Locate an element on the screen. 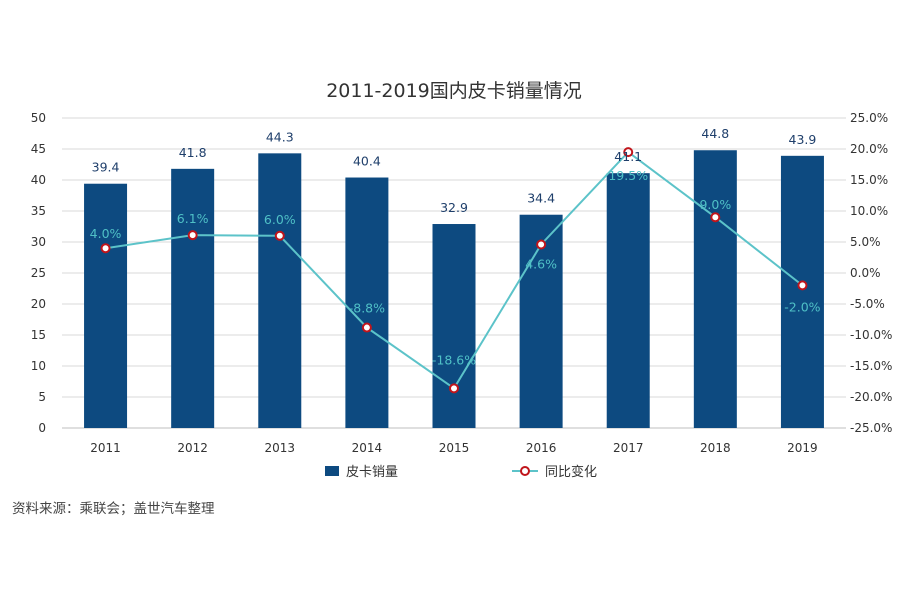 This screenshot has height=613, width=908. y-left-tick-label: 25 is located at coordinates (38, 273).